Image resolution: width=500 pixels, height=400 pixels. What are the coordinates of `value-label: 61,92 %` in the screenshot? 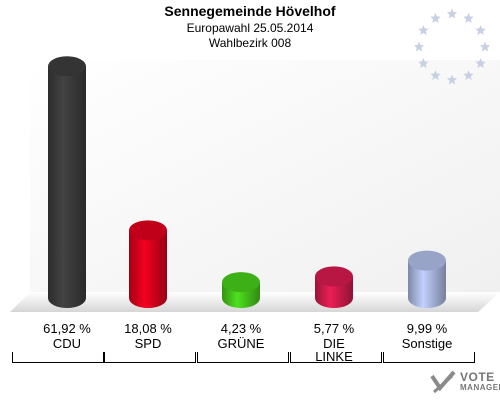 It's located at (67, 328).